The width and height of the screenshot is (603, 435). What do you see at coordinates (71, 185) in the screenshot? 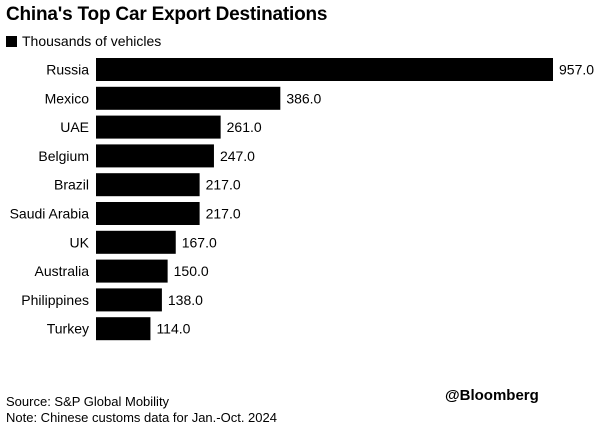
I see `category-label: Brazil` at bounding box center [71, 185].